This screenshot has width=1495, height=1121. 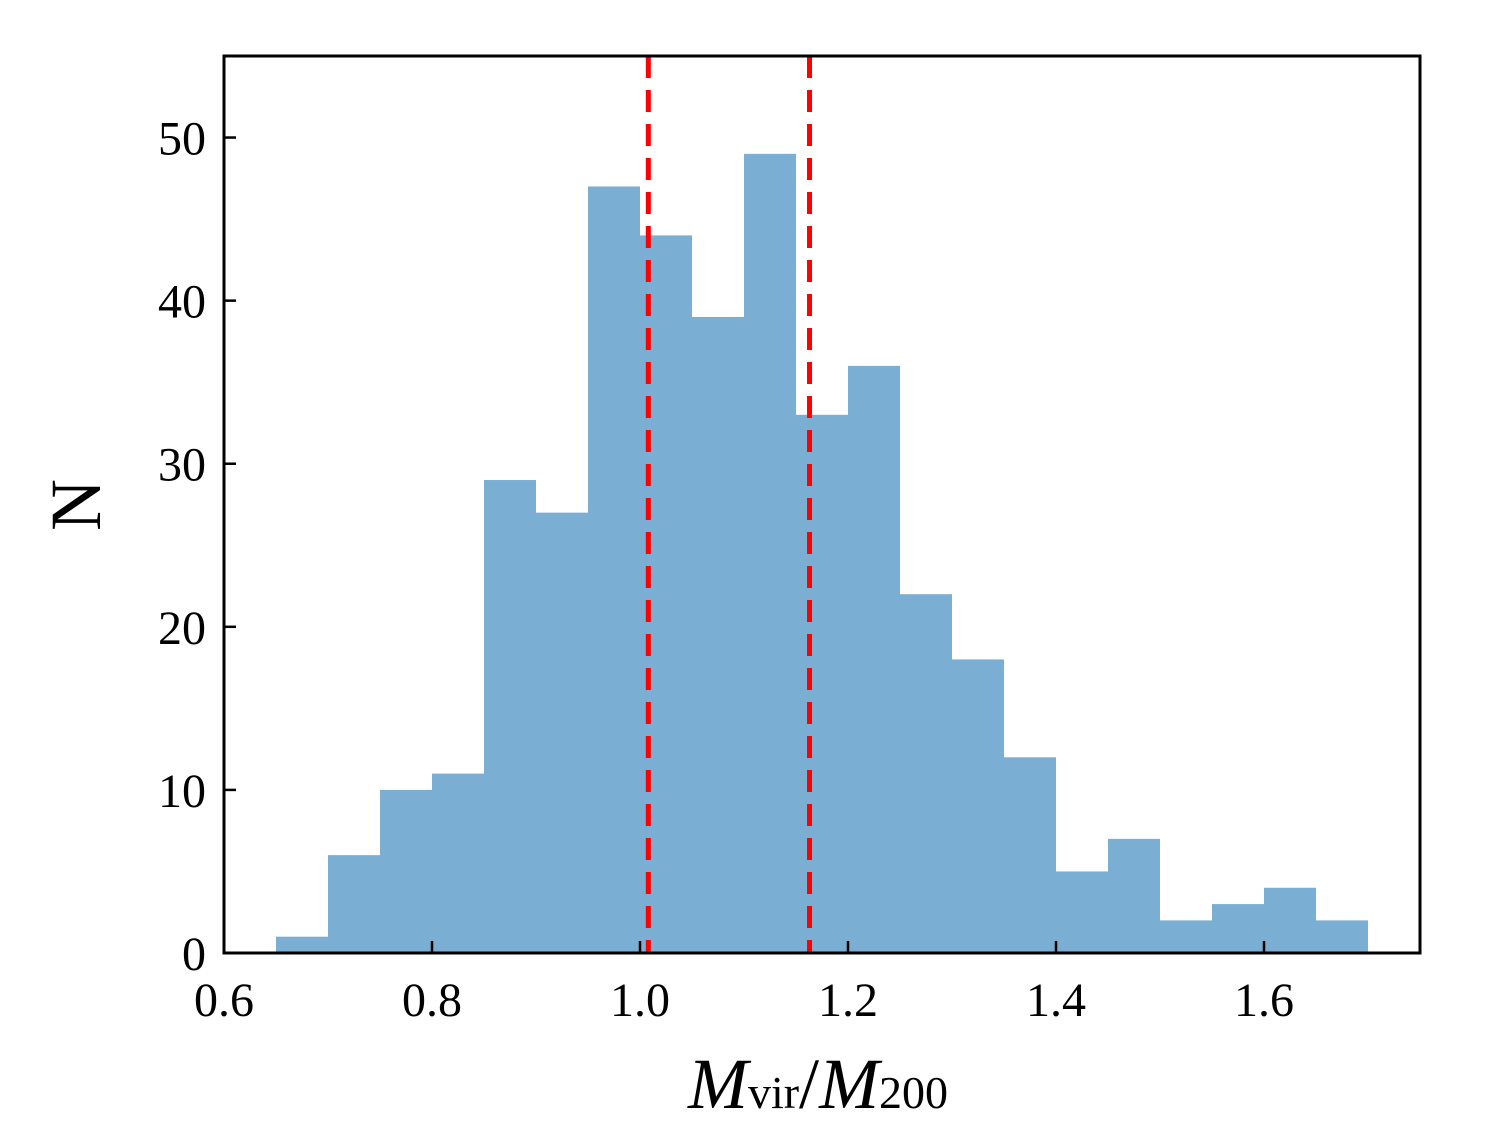 I want to click on y-tick-label: 10, so click(x=182, y=791).